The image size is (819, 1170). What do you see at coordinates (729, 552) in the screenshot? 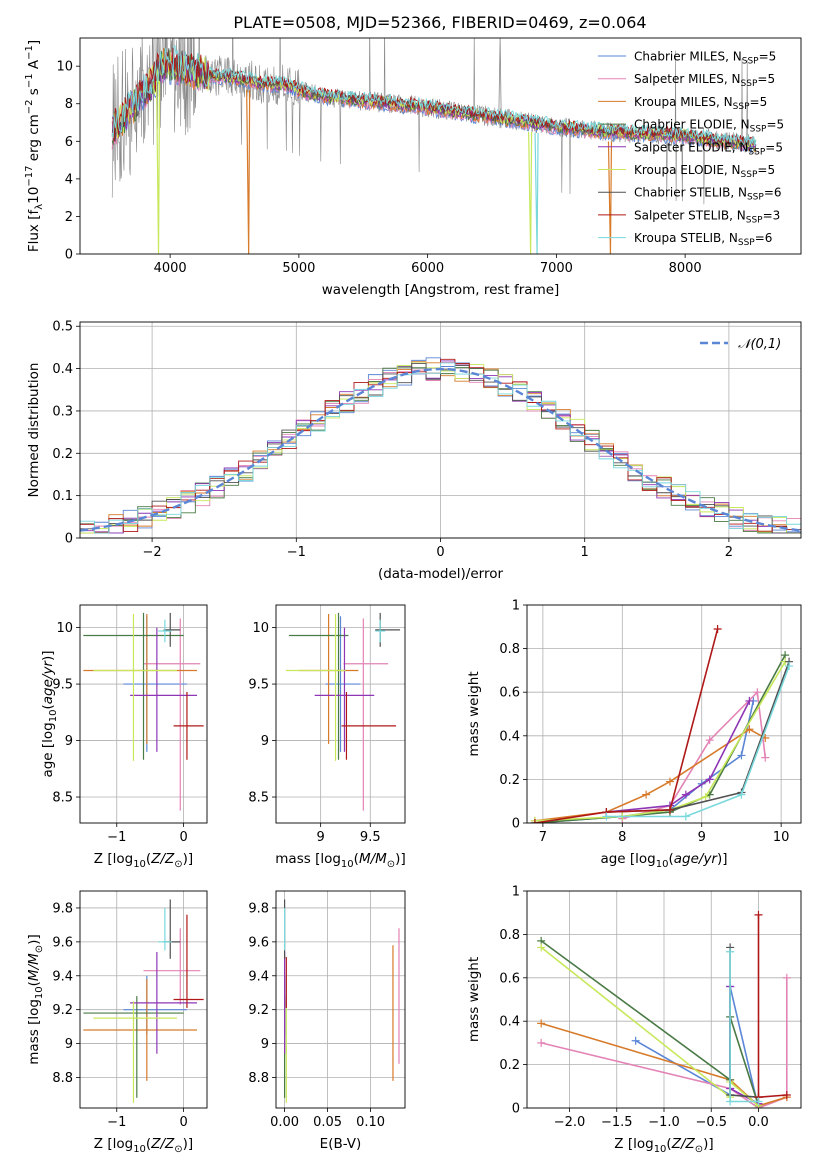
I see `tick-label-x: 2` at bounding box center [729, 552].